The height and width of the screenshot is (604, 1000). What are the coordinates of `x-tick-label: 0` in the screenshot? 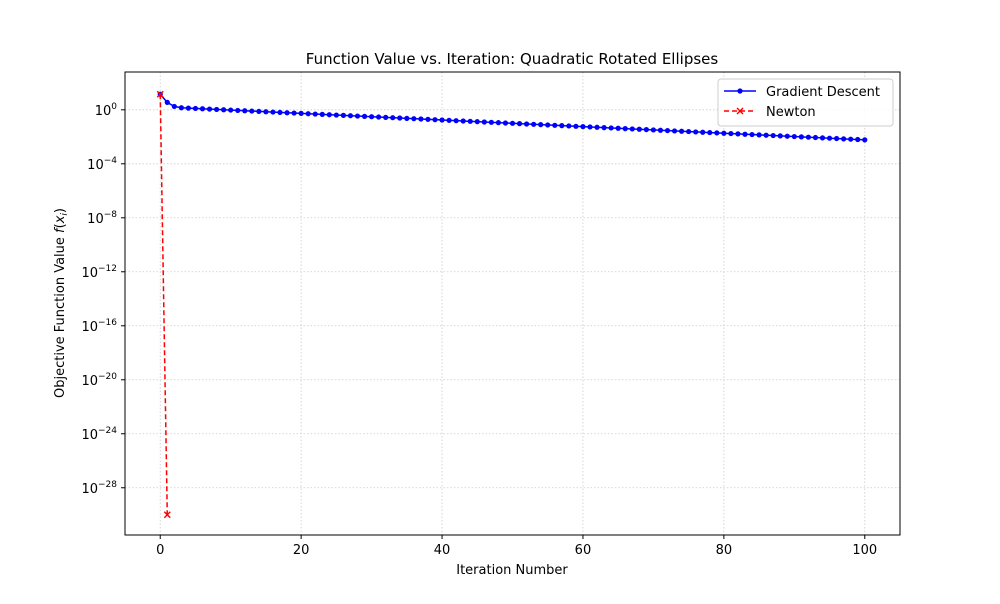 It's located at (160, 550).